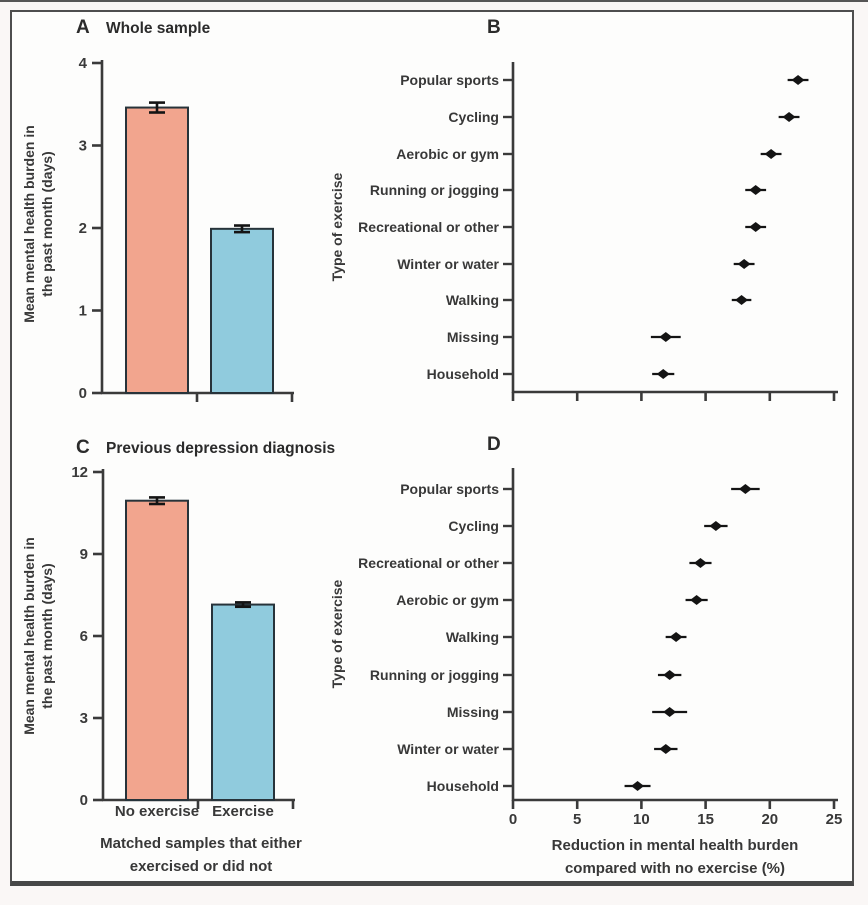  Describe the element at coordinates (84, 718) in the screenshot. I see `panel-c-y-tick-label: 3` at that location.